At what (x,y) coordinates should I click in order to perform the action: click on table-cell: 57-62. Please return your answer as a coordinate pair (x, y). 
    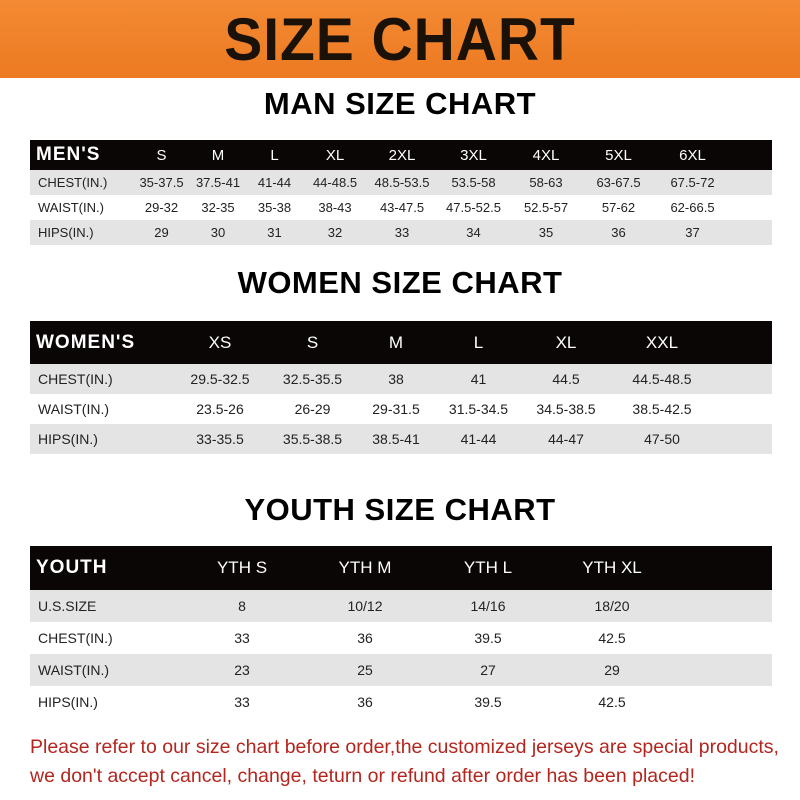
    Looking at the image, I should click on (618, 207).